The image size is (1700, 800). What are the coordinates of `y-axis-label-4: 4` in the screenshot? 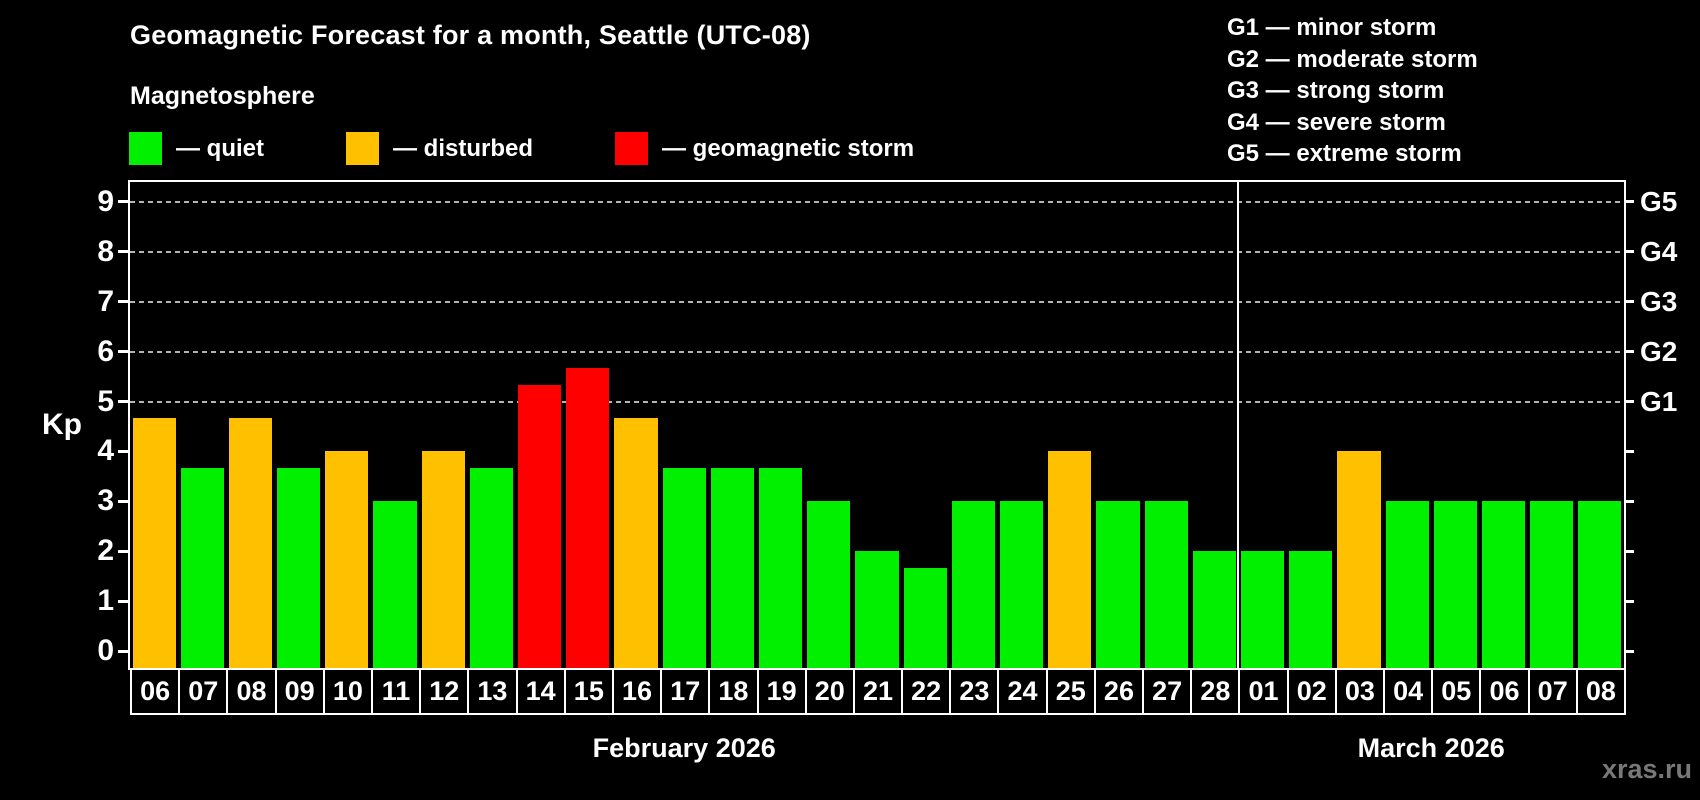 It's located at (105, 451).